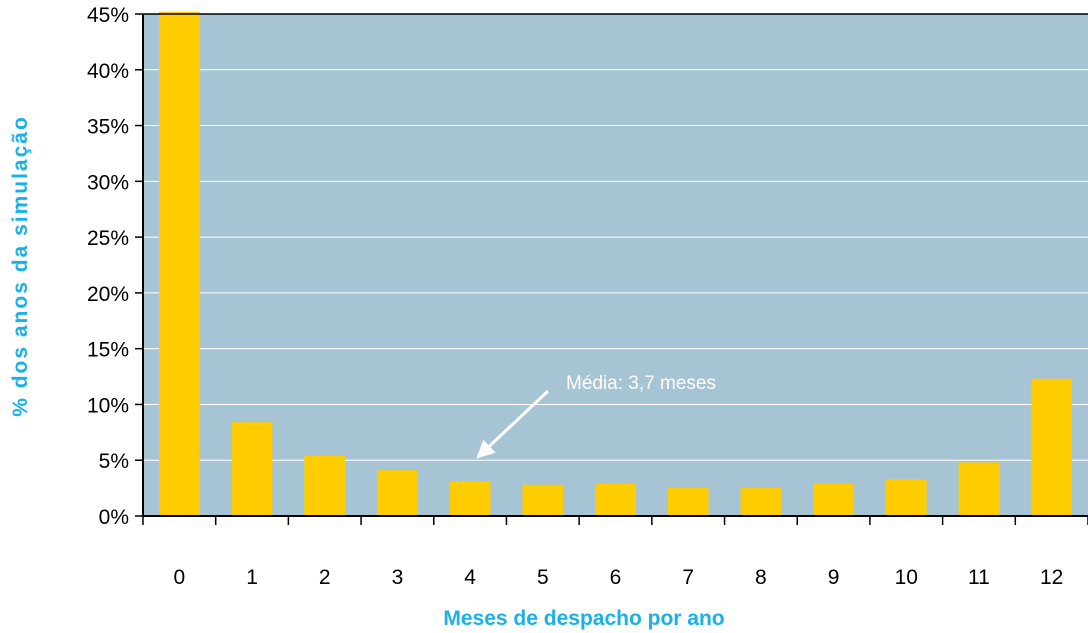 The image size is (1088, 633). What do you see at coordinates (252, 577) in the screenshot?
I see `x-tick-label: 1` at bounding box center [252, 577].